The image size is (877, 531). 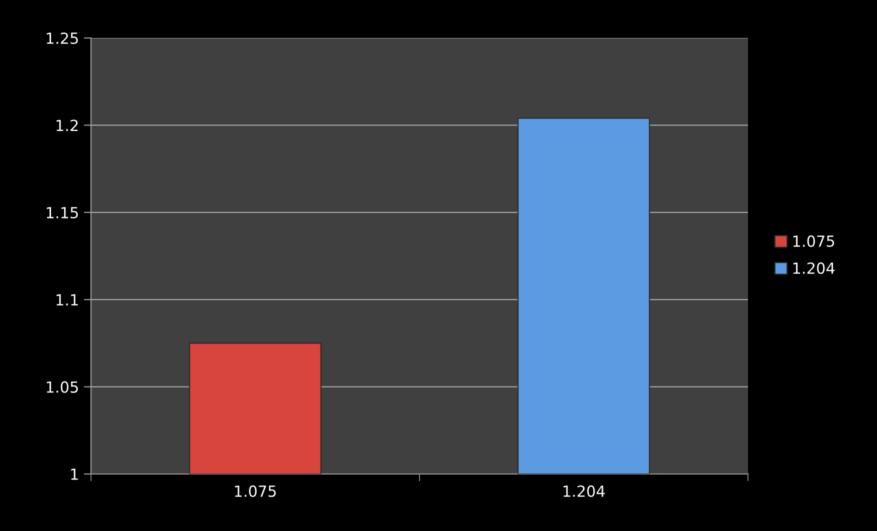 I want to click on y-tick-label: 1.2, so click(x=67, y=126).